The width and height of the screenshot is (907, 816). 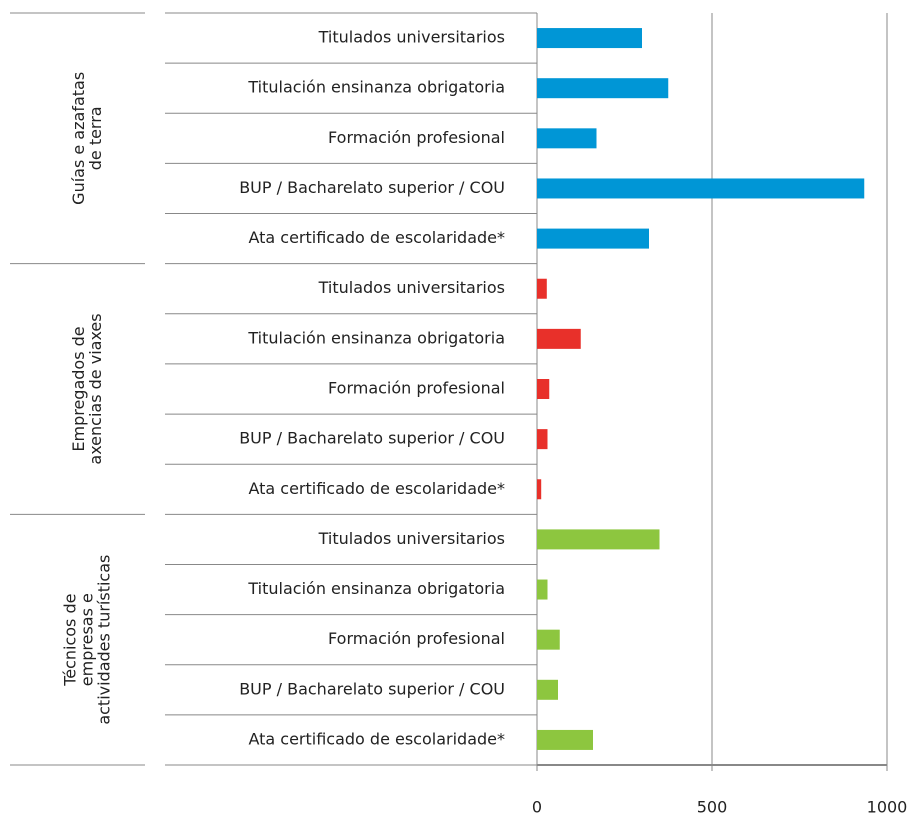 What do you see at coordinates (78, 138) in the screenshot?
I see `group-label-line: Guías e azafatas` at bounding box center [78, 138].